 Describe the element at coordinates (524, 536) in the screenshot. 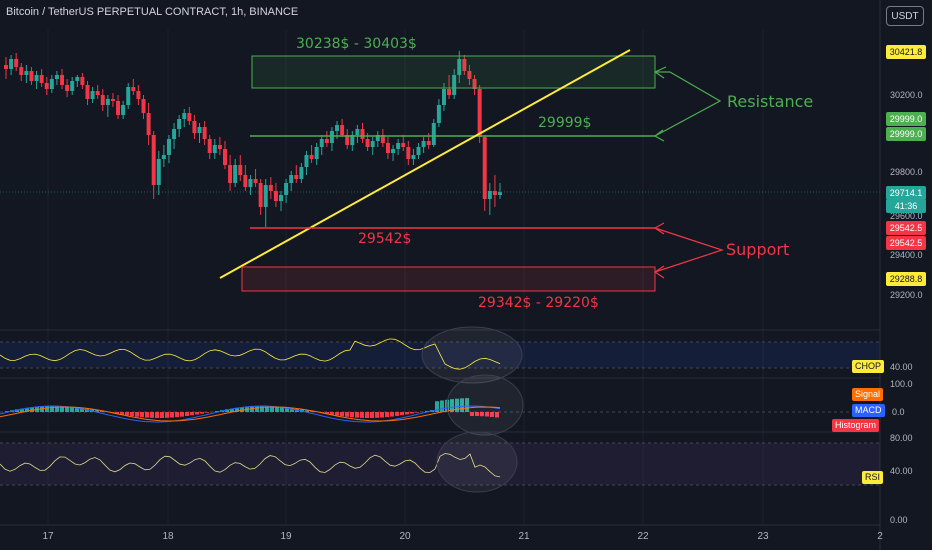

I see `time-tick: 21` at that location.